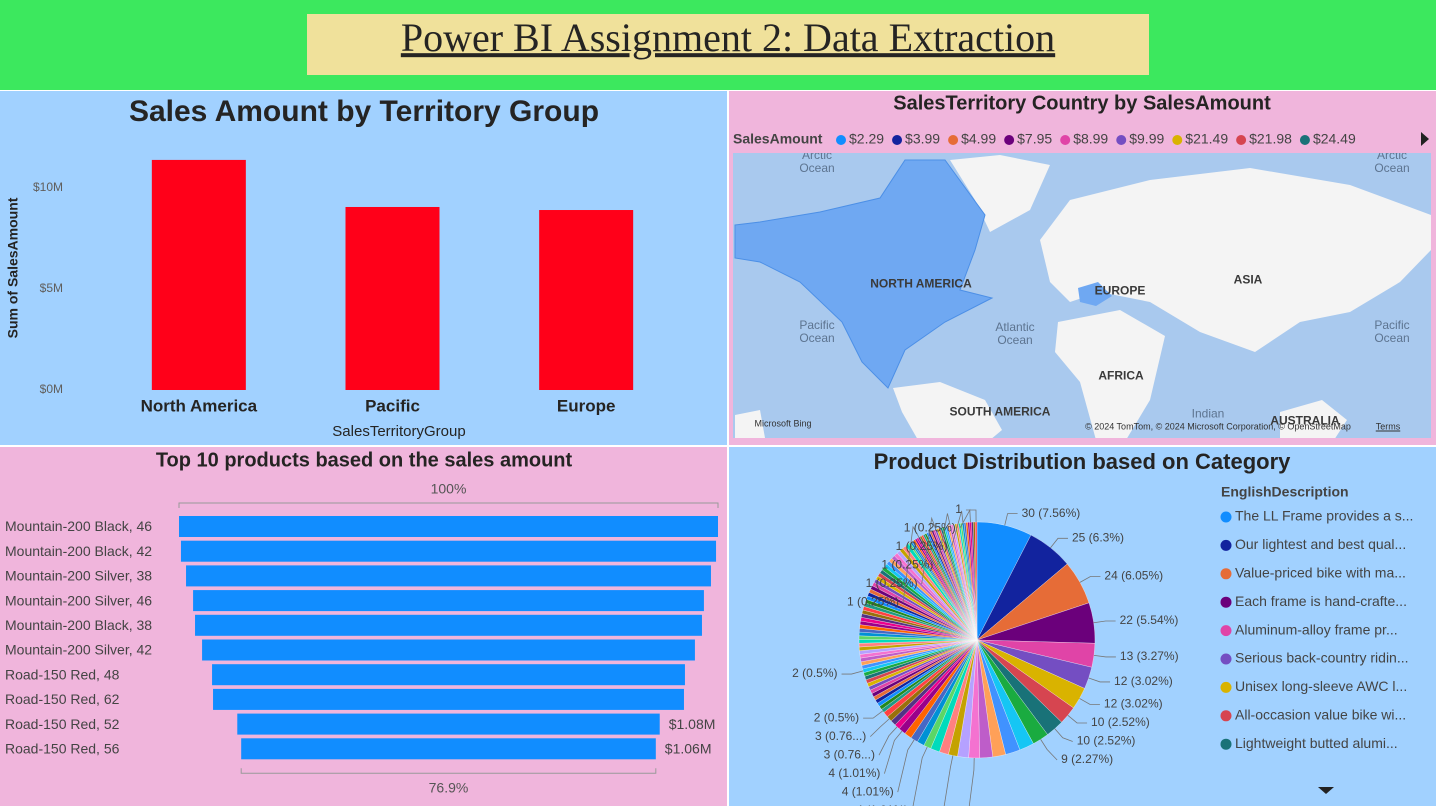  I want to click on data-label: 30 (7.56%), so click(1051, 513).